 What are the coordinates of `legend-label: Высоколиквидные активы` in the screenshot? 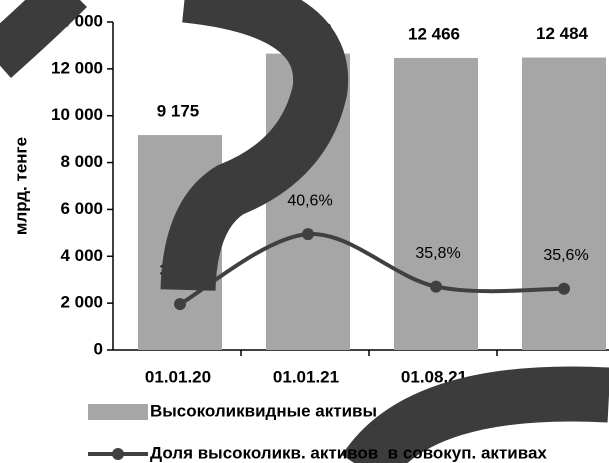 It's located at (263, 410).